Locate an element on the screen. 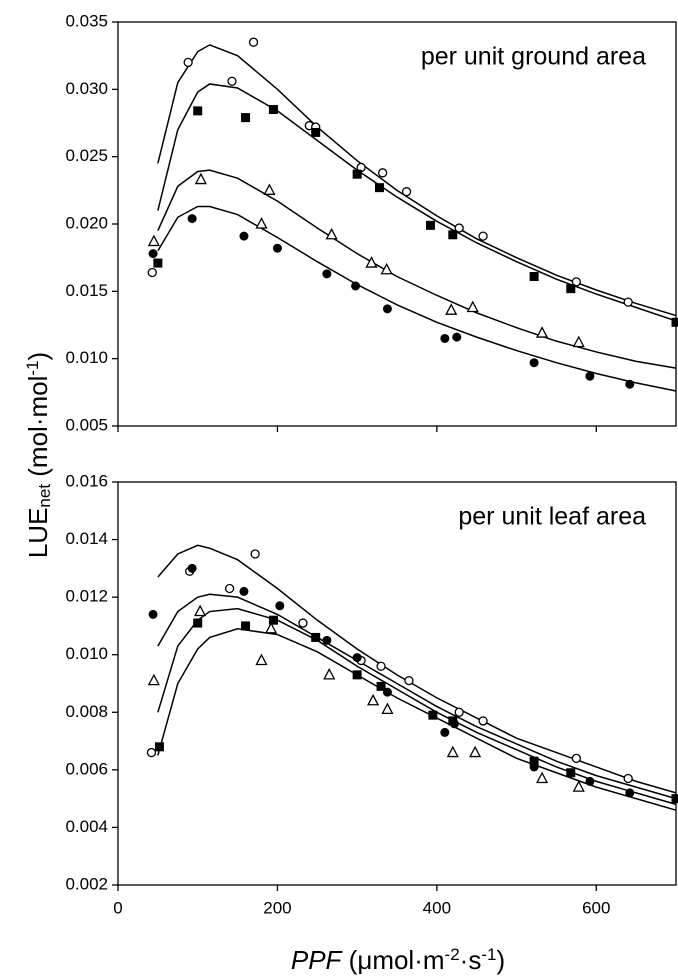 Image resolution: width=678 pixels, height=980 pixels. y-tick-label: 0.012 is located at coordinates (86, 596).